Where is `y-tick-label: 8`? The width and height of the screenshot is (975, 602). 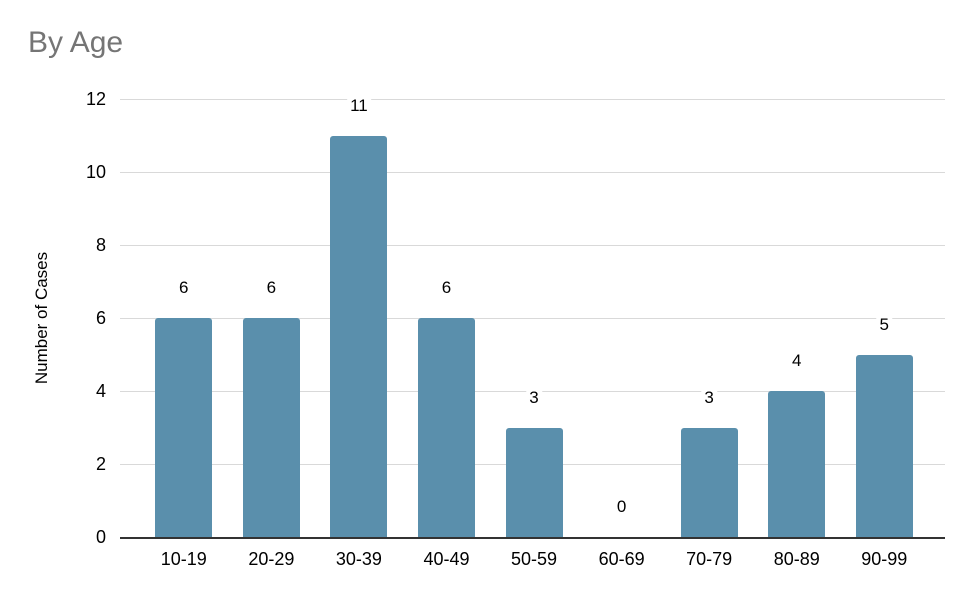 y-tick-label: 8 is located at coordinates (100, 244).